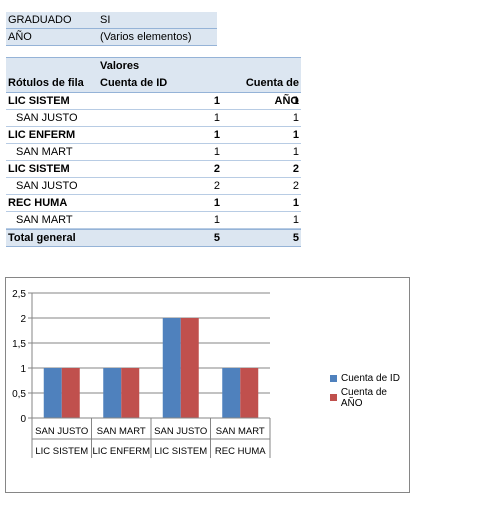 The width and height of the screenshot is (496, 505). I want to click on legend-item: Cuenta de ID, so click(369, 378).